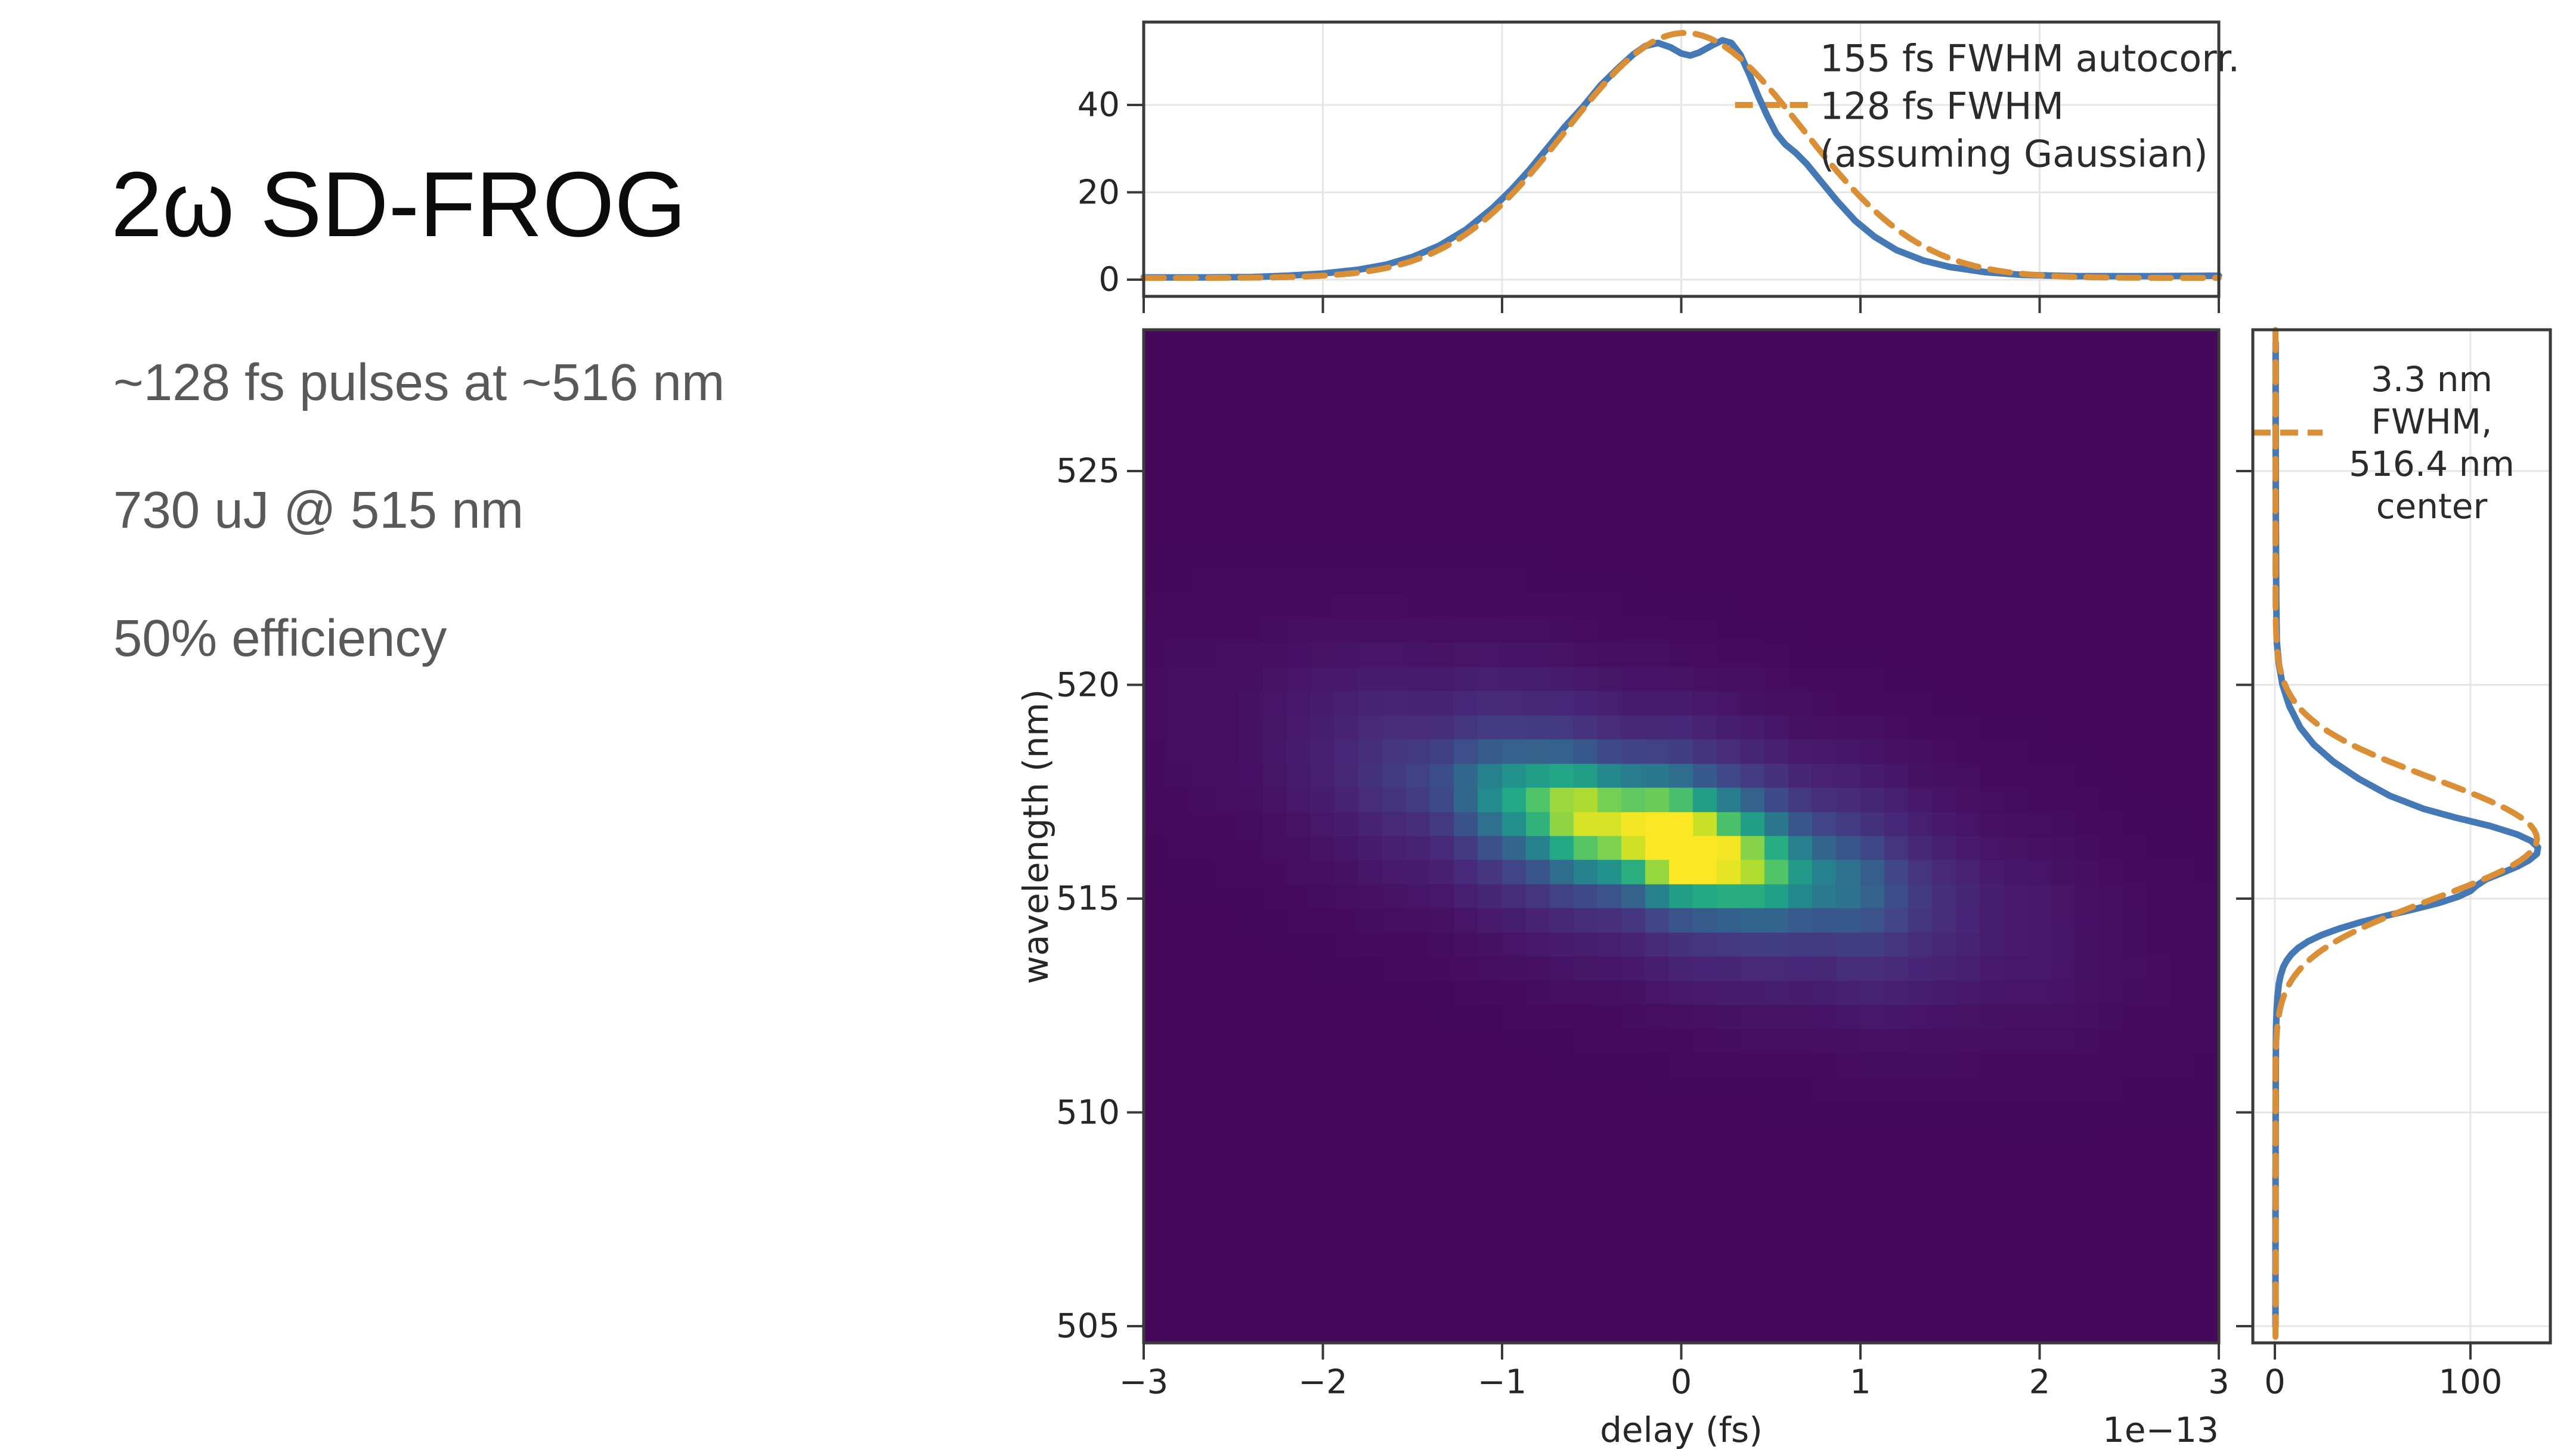 The image size is (2576, 1449). Describe the element at coordinates (1942, 106) in the screenshot. I see `autocorr-annotation-line: 128 fs FWHM` at that location.